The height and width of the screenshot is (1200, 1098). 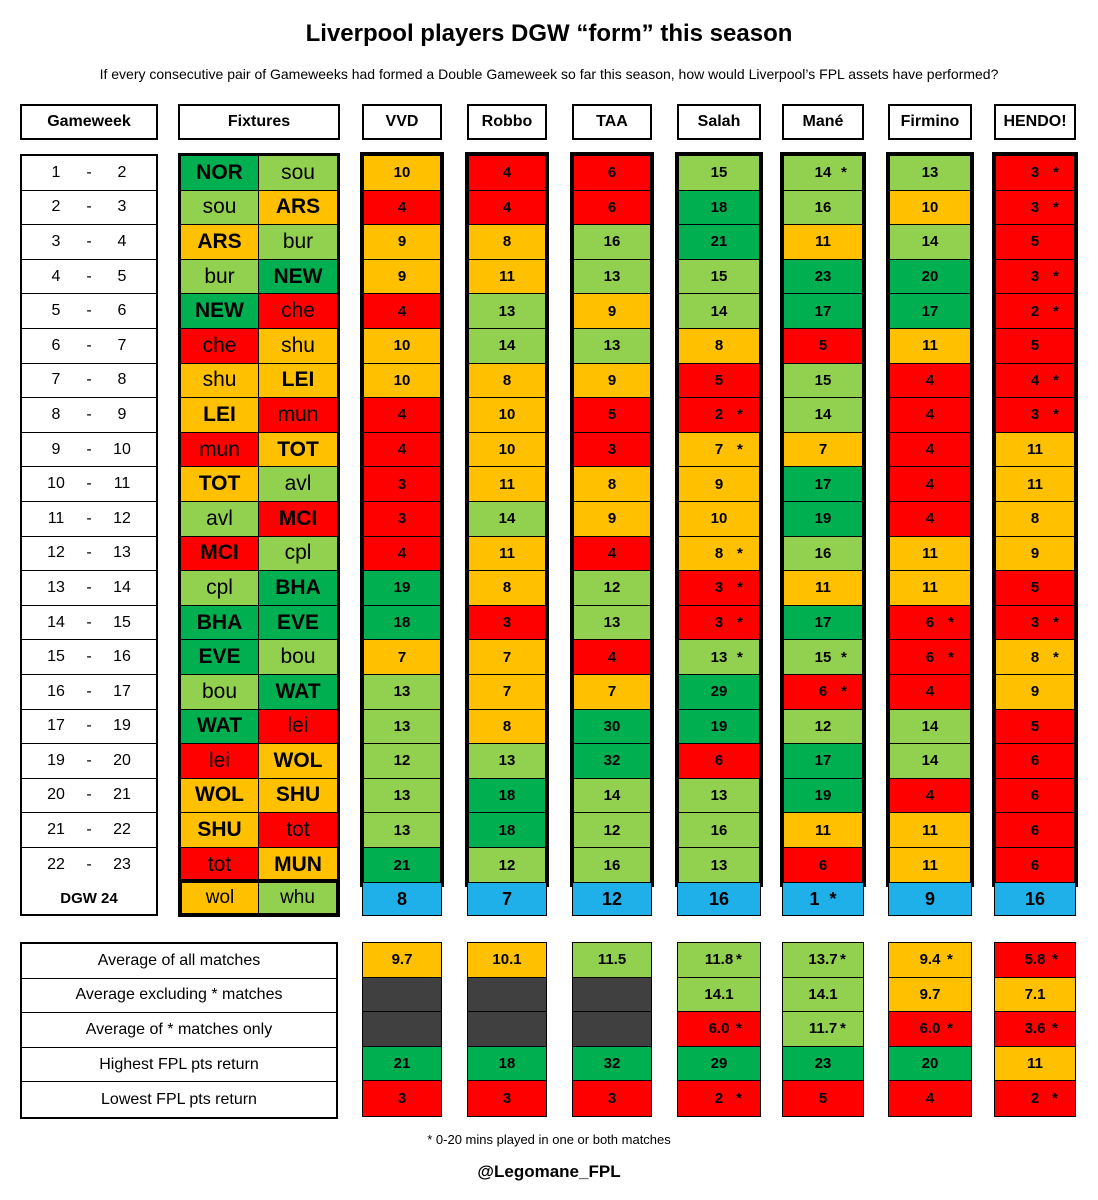 What do you see at coordinates (402, 122) in the screenshot?
I see `header-player-vvd: VVD` at bounding box center [402, 122].